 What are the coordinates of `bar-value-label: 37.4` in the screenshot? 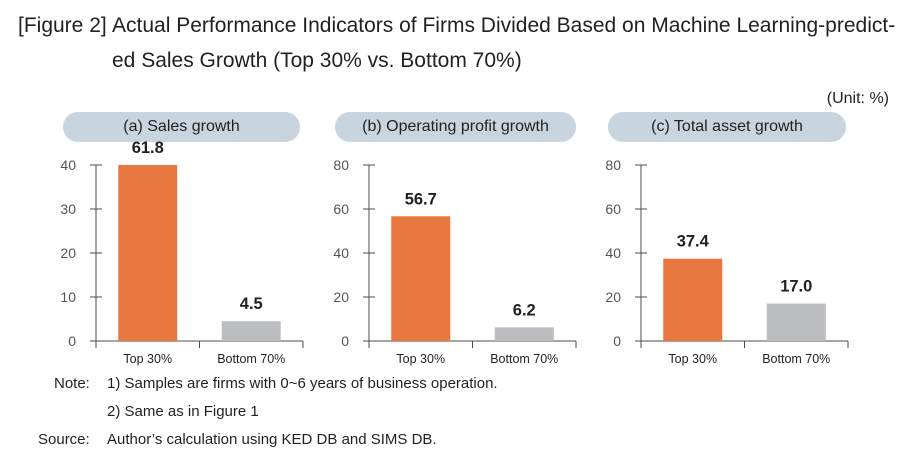 It's located at (693, 242).